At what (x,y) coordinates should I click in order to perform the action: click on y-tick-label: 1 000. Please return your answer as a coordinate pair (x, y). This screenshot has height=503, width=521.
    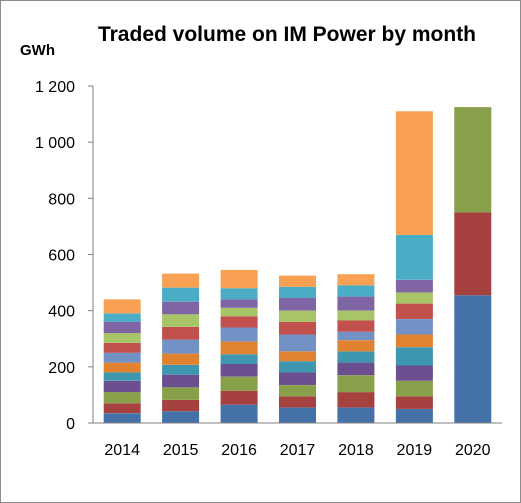
    Looking at the image, I should click on (55, 143).